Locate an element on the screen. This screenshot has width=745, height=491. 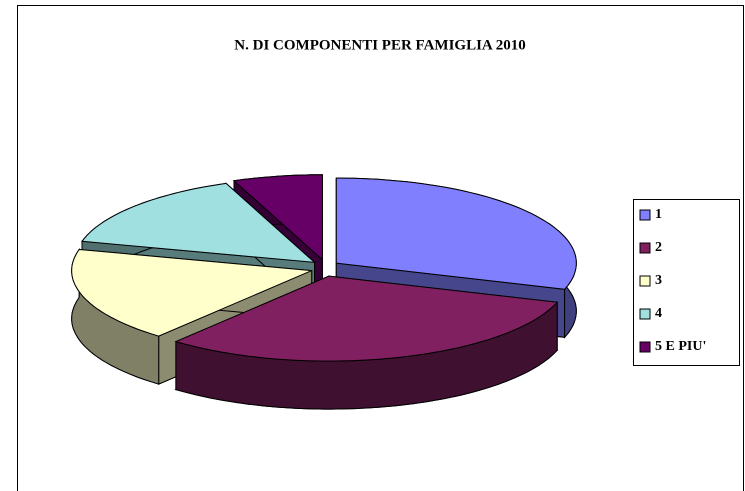
pie-slice is located at coordinates (366, 342).